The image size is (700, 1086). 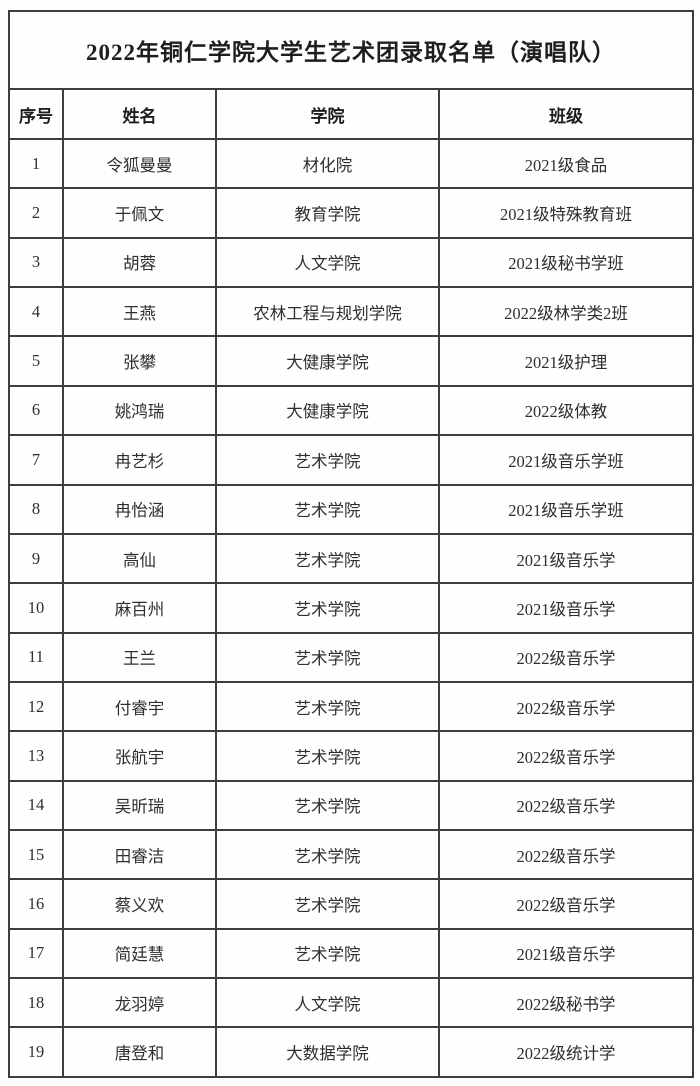 I want to click on table-cell: 胡蓉, so click(x=139, y=262).